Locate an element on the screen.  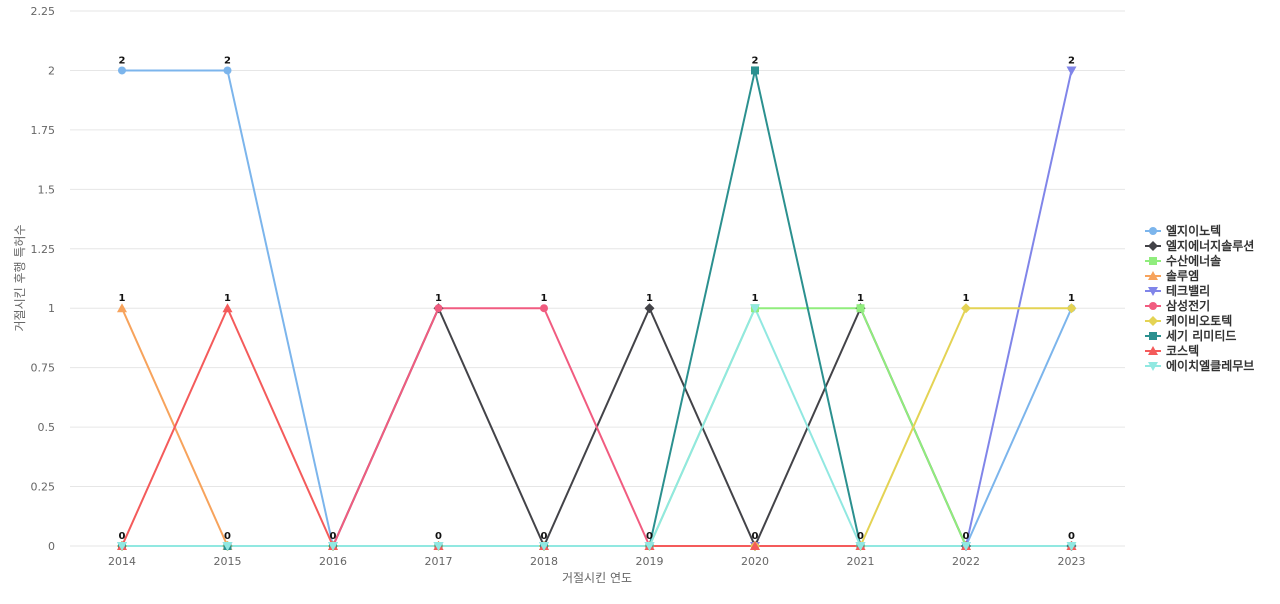
x-tick-label: 2022 is located at coordinates (966, 561).